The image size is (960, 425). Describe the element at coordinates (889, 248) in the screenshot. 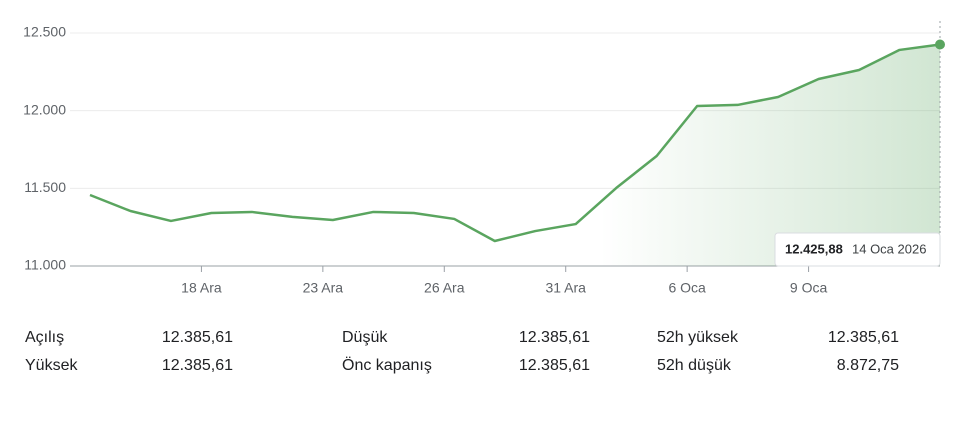

I see `tooltip-date: 14 Oca 2026` at that location.